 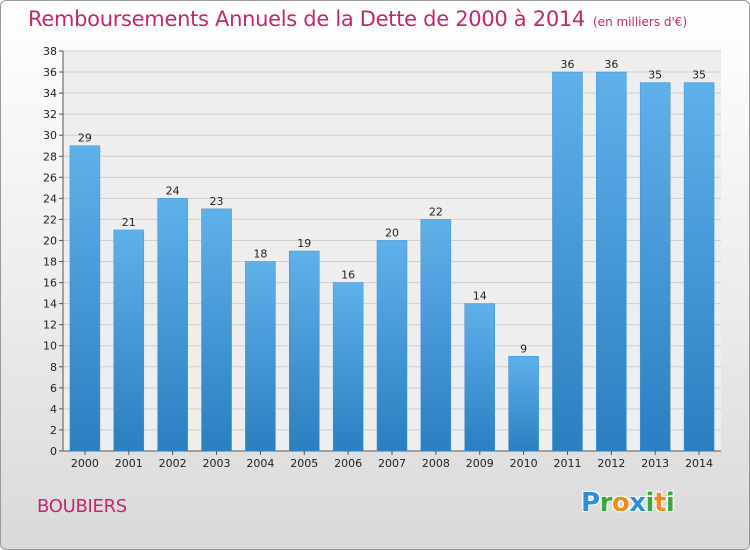 What do you see at coordinates (50, 51) in the screenshot?
I see `y-tick-label: 38` at bounding box center [50, 51].